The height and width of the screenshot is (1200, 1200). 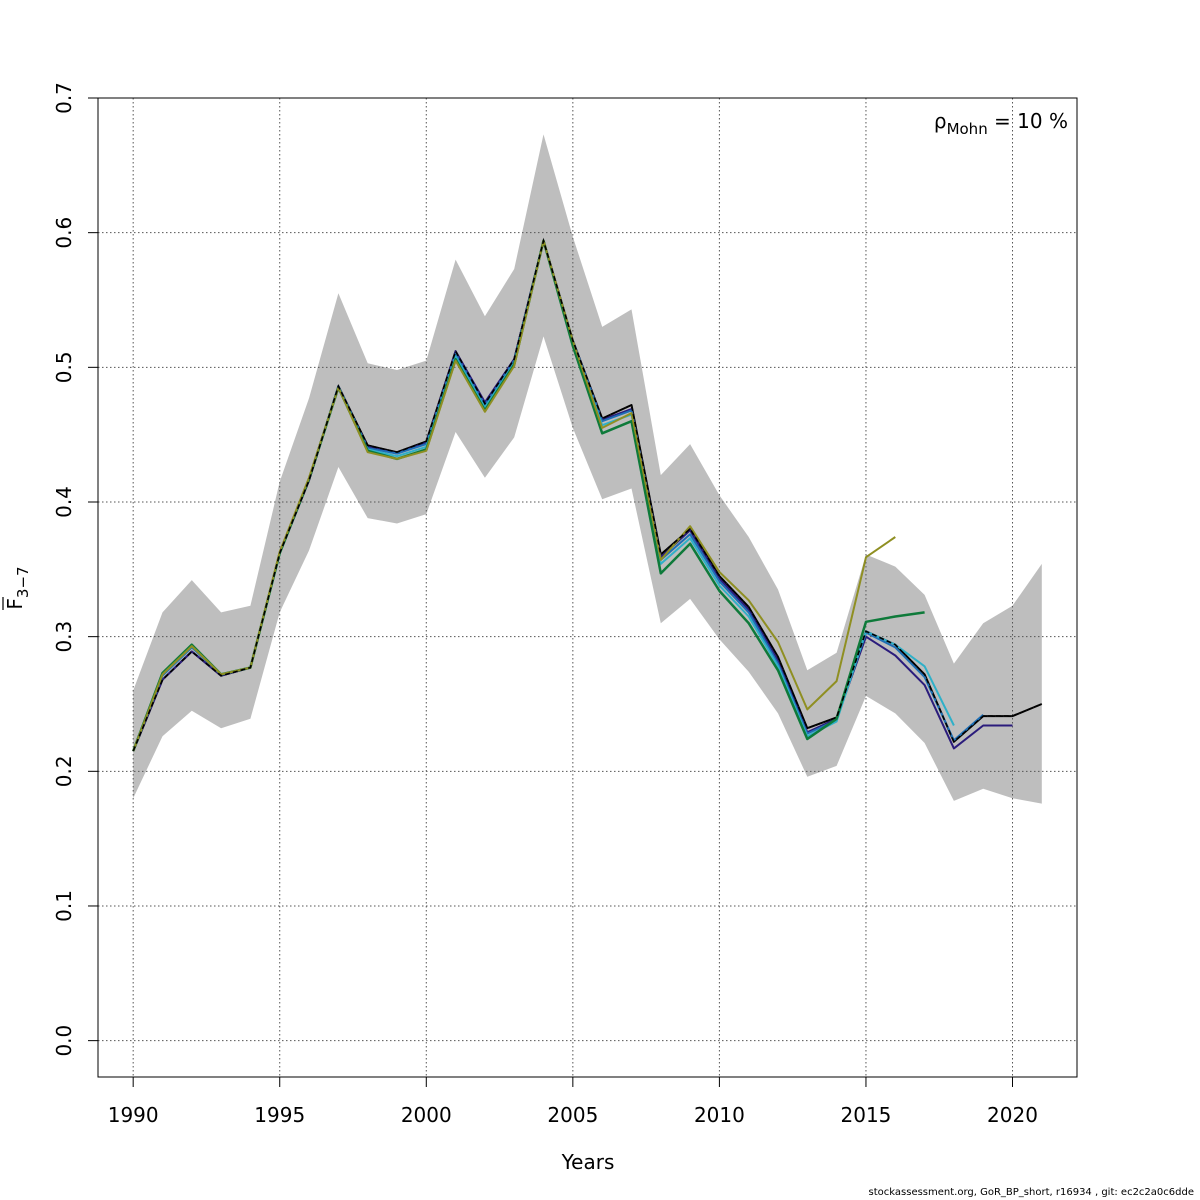 What do you see at coordinates (15, 604) in the screenshot?
I see `y-axis-title: F` at bounding box center [15, 604].